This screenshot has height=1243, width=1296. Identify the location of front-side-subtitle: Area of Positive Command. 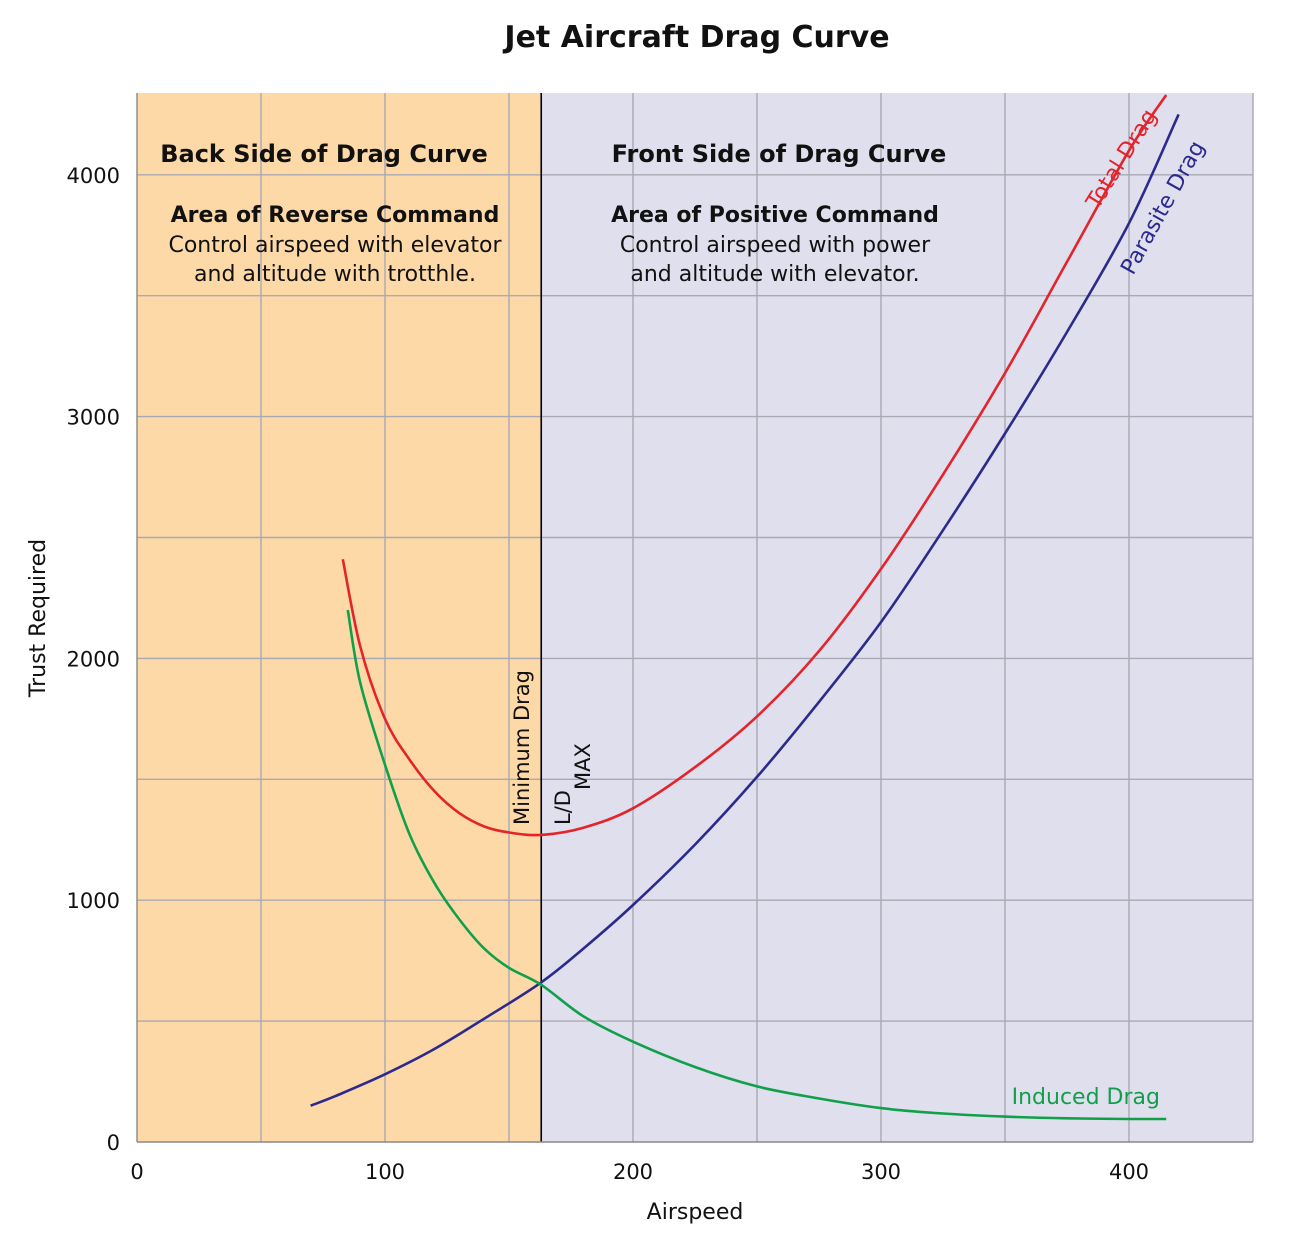
(775, 215).